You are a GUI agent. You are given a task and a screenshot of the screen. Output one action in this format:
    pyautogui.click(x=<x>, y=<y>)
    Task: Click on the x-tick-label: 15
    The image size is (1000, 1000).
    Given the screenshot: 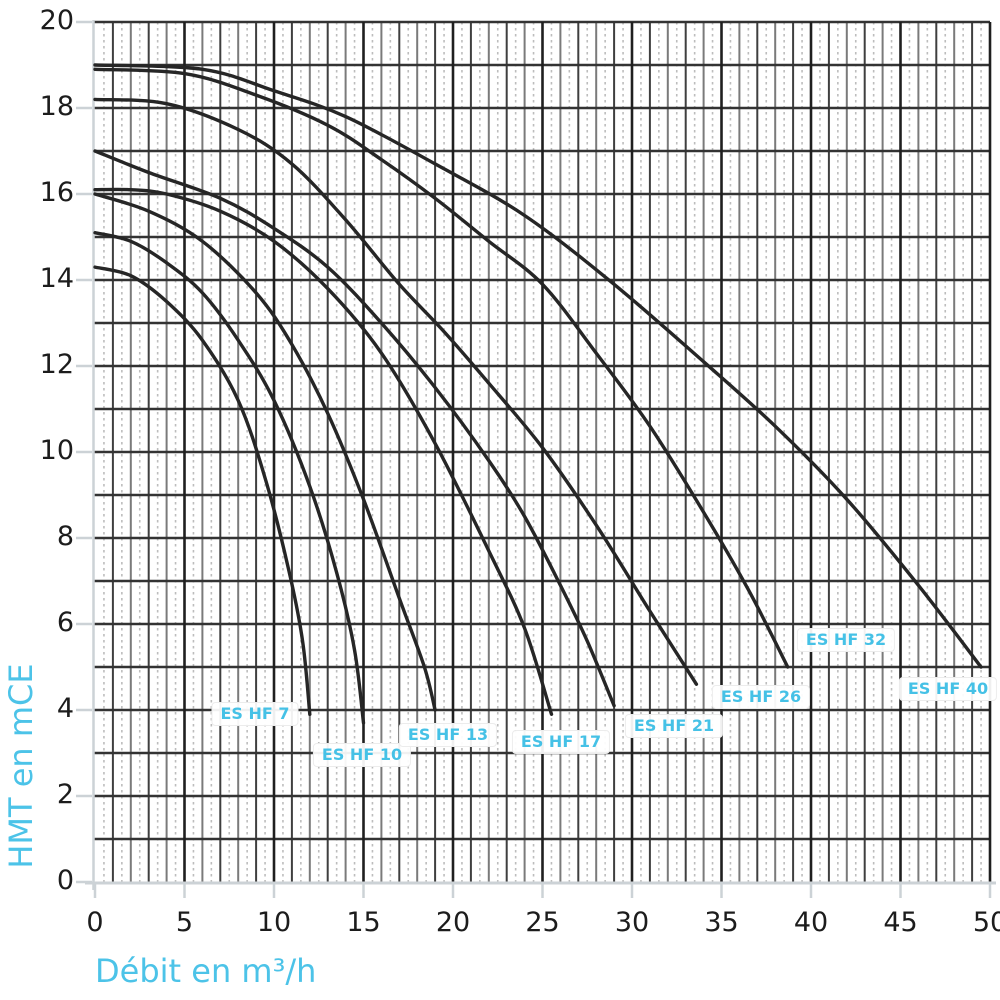 What is the action you would take?
    pyautogui.click(x=363, y=922)
    